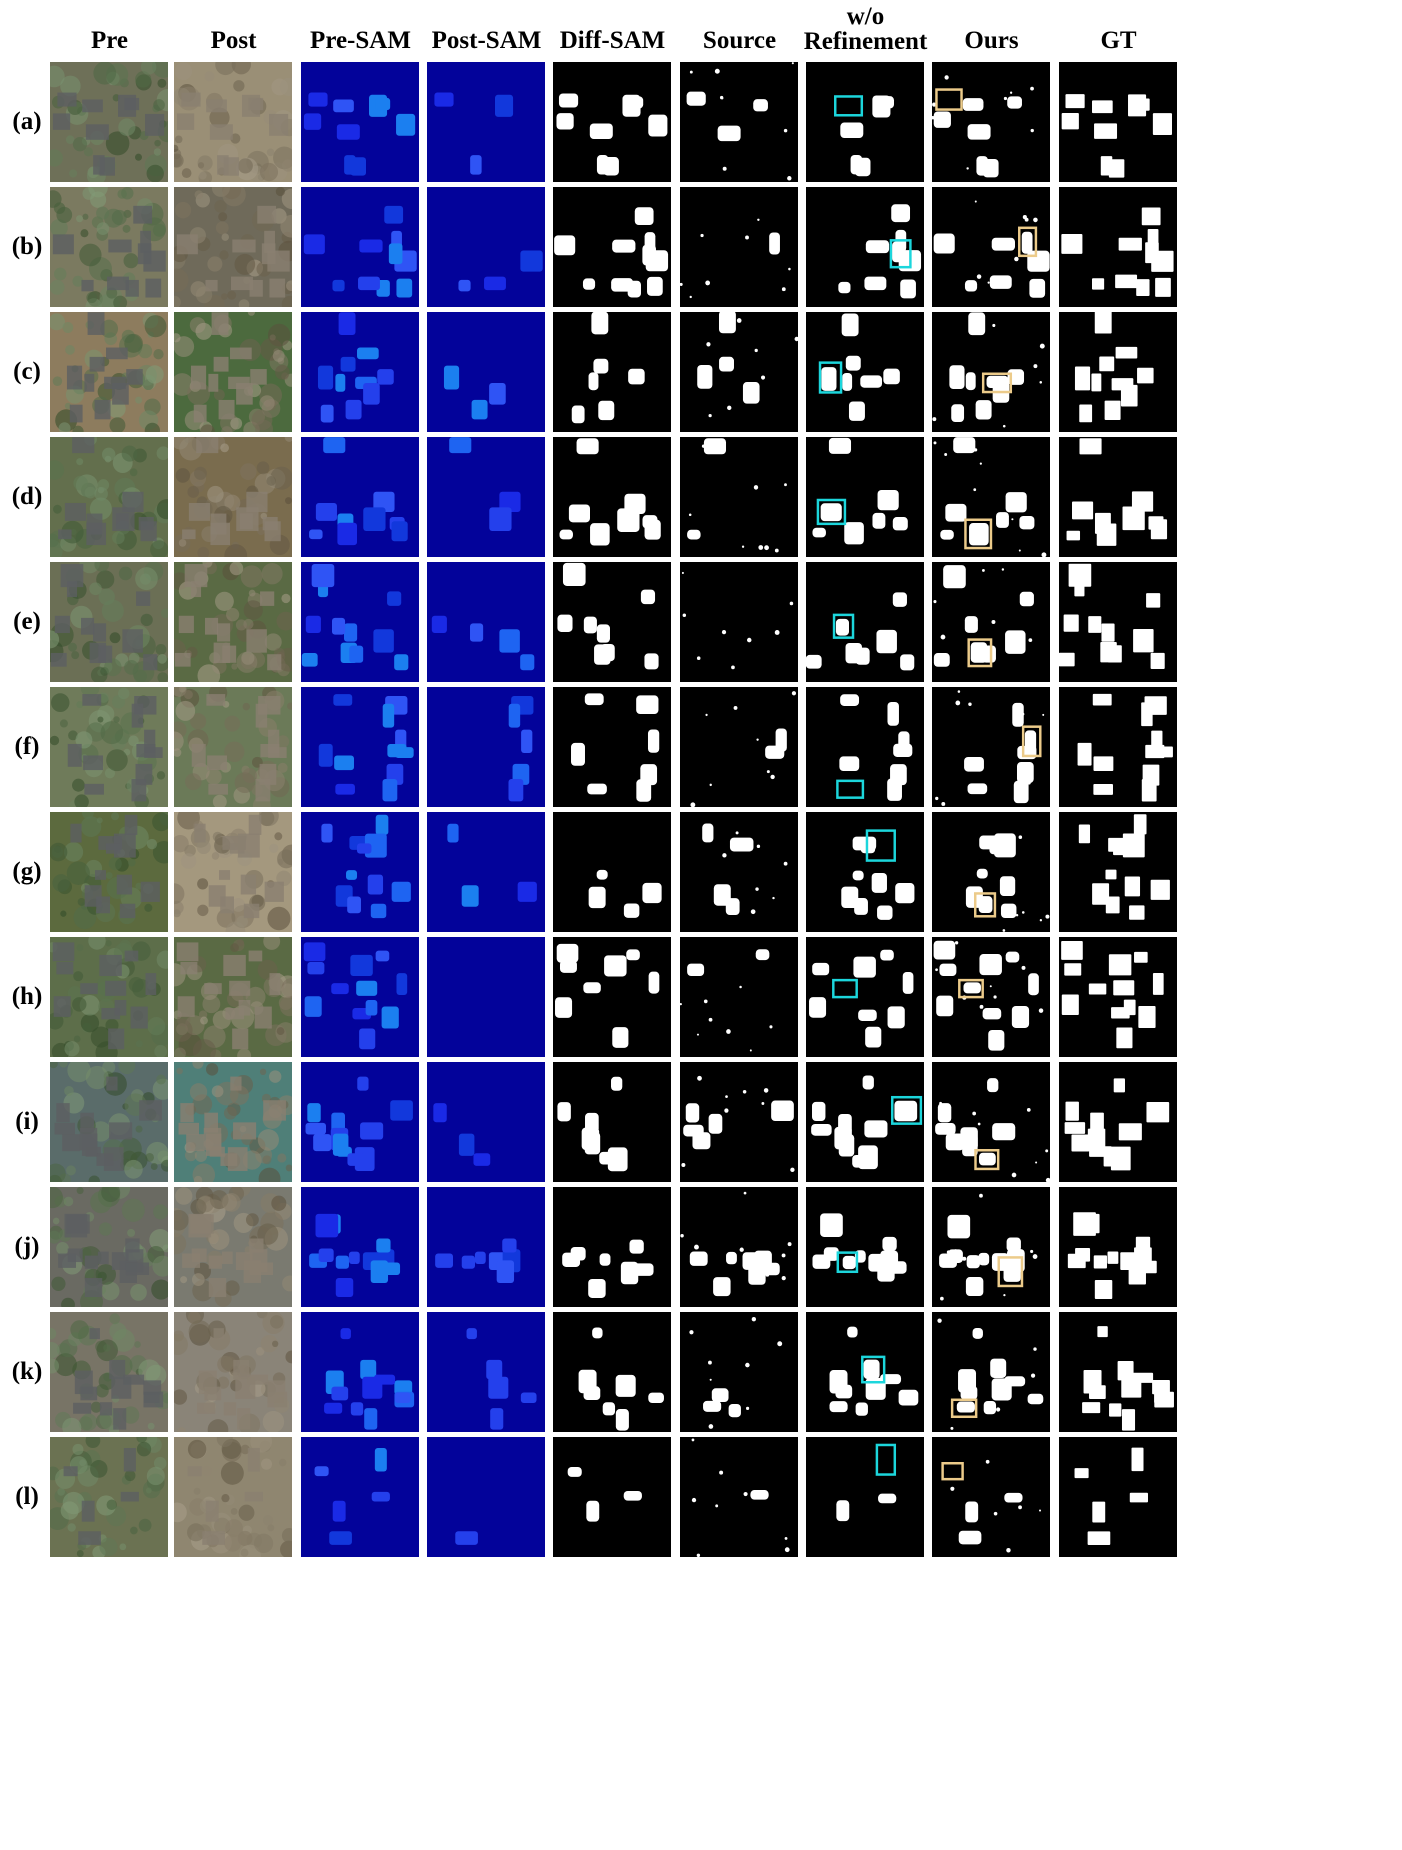 This screenshot has height=1850, width=1402. Describe the element at coordinates (865, 372) in the screenshot. I see `tile-r2-c6` at that location.